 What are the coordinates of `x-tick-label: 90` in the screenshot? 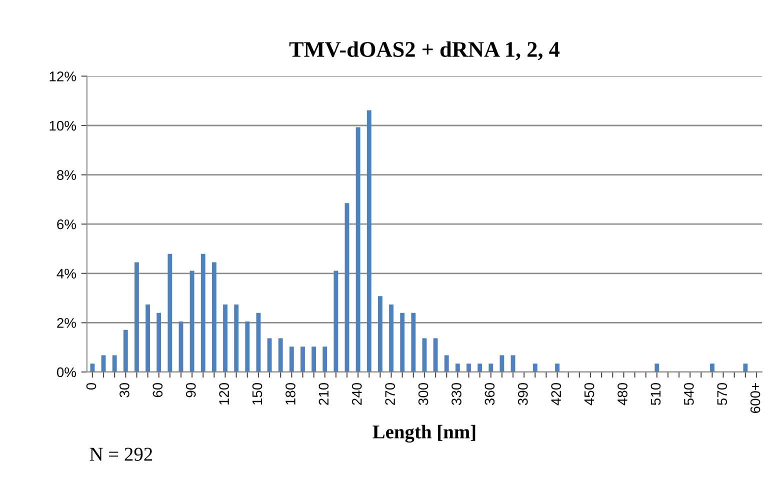 It's located at (191, 390).